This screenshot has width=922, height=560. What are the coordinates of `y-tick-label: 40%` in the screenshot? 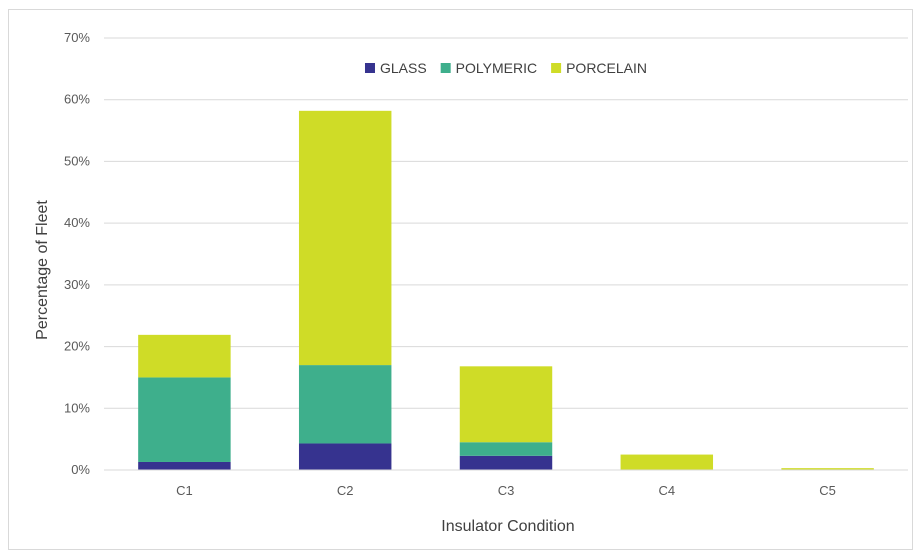 It's located at (77, 222).